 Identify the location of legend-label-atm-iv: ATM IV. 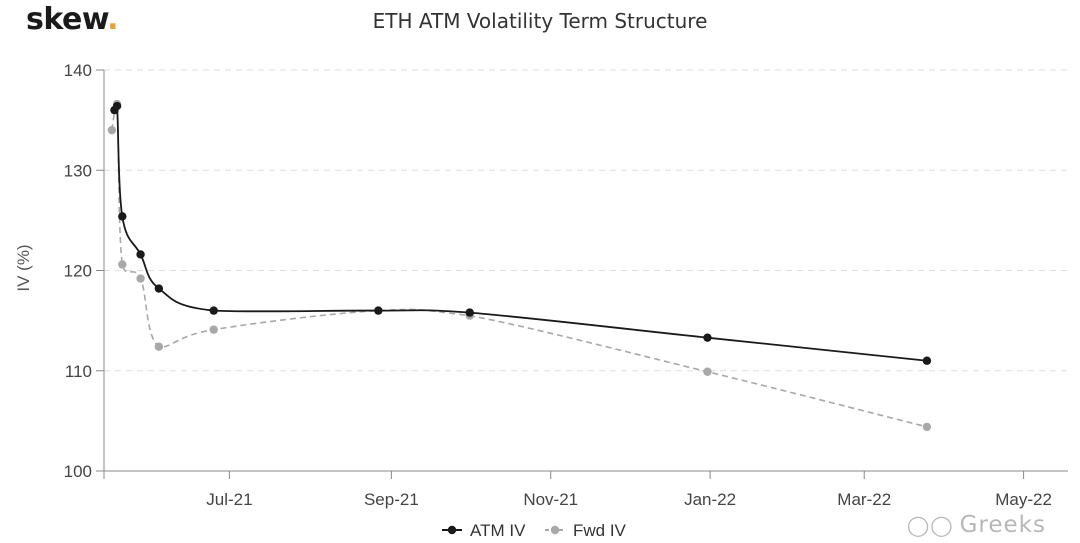
(498, 530).